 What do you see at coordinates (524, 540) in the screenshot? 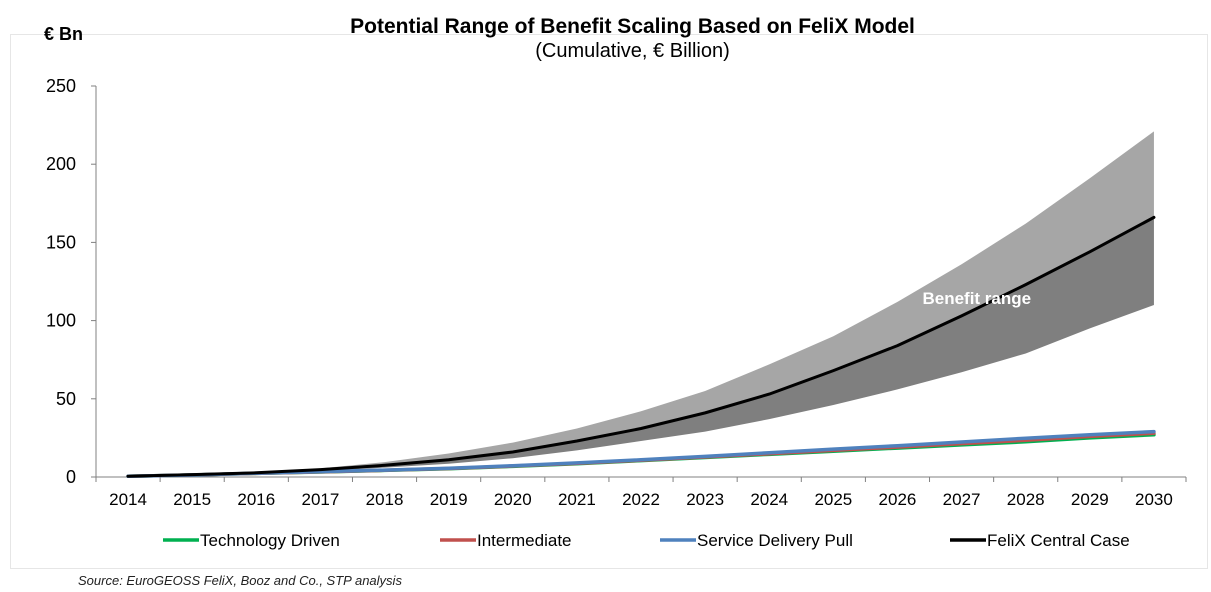
I see `legend-label: Intermediate` at bounding box center [524, 540].